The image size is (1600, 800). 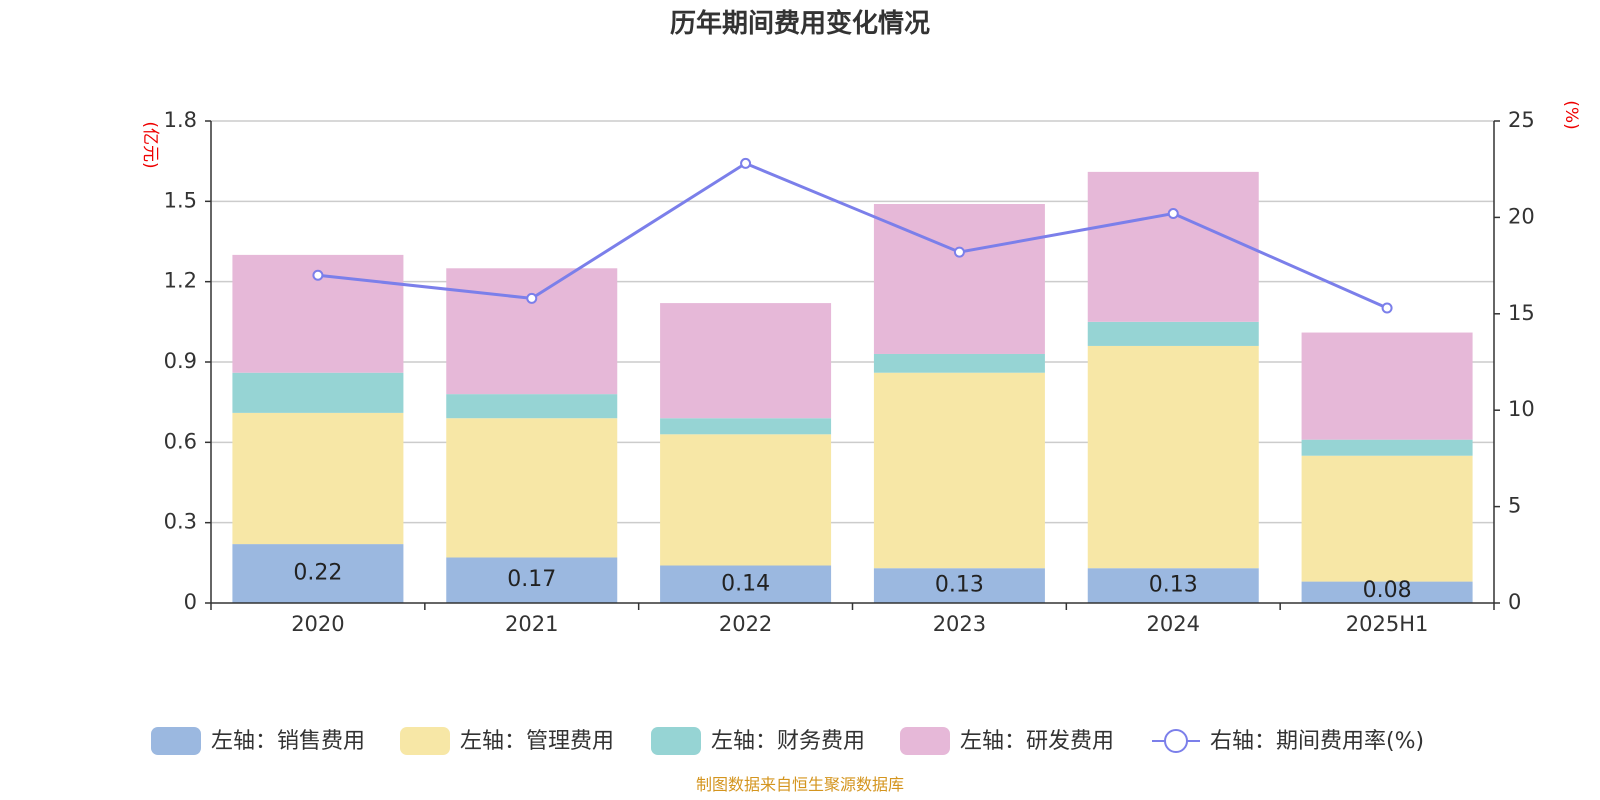 I want to click on legend-label: 左轴：管理费用, so click(x=537, y=741).